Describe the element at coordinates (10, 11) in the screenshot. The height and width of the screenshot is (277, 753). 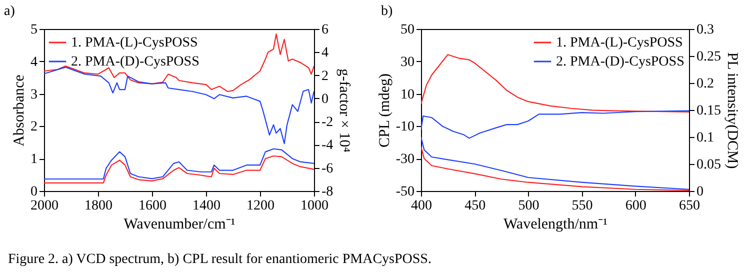
I see `chart-title: a)` at that location.